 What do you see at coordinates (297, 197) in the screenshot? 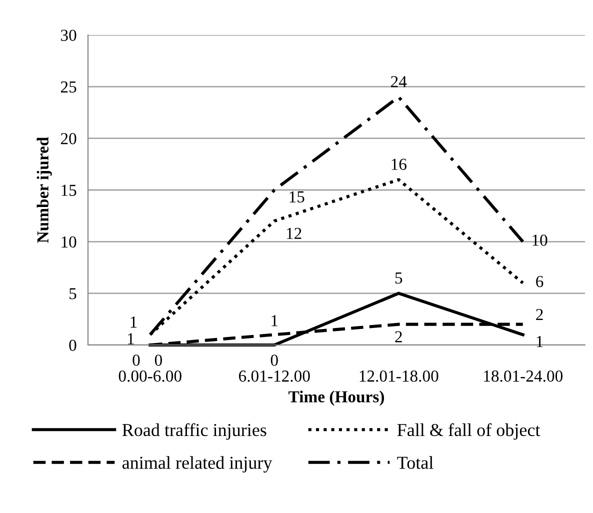
I see `data-label: 15` at bounding box center [297, 197].